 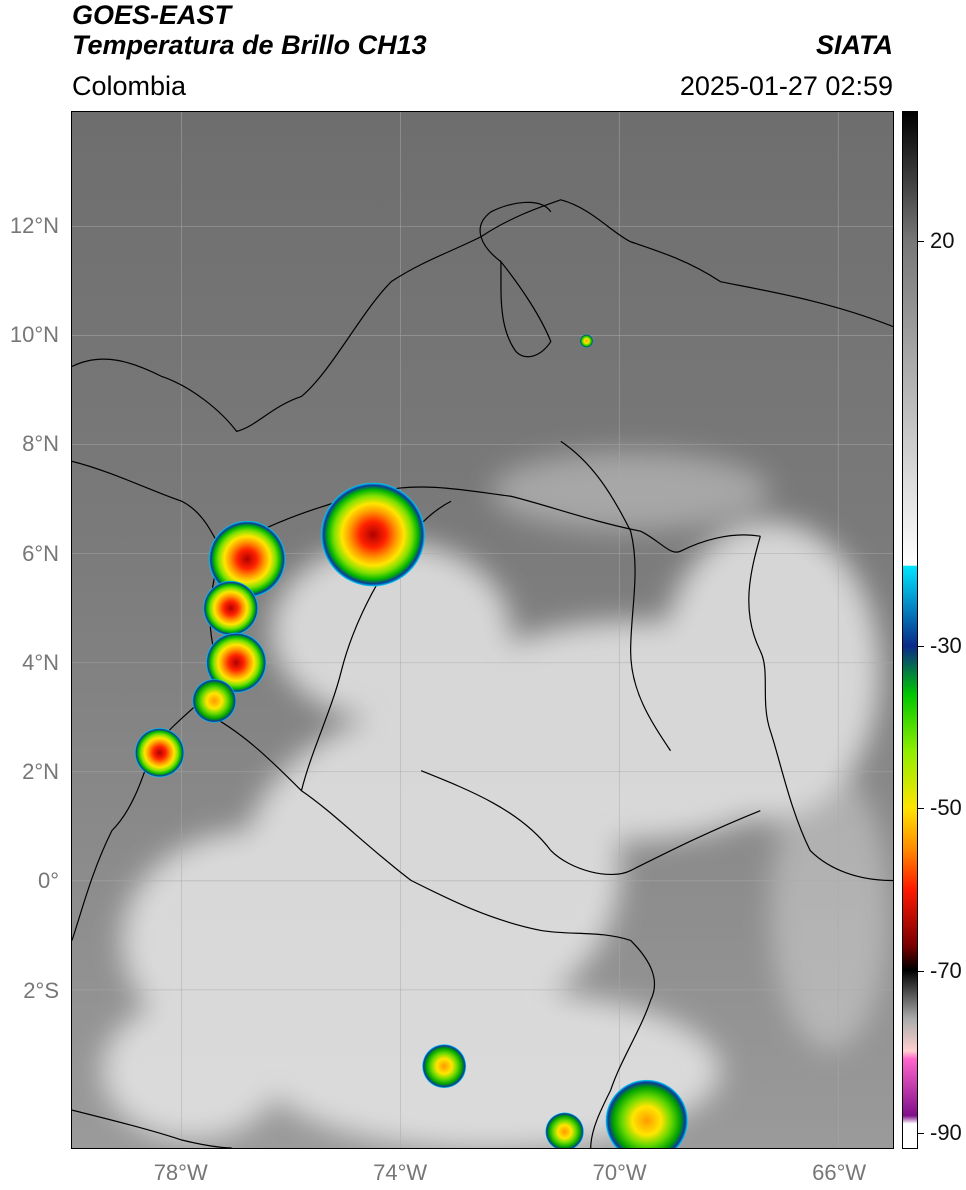 I want to click on colorbar-tick-label-4: -90, so click(x=946, y=1132).